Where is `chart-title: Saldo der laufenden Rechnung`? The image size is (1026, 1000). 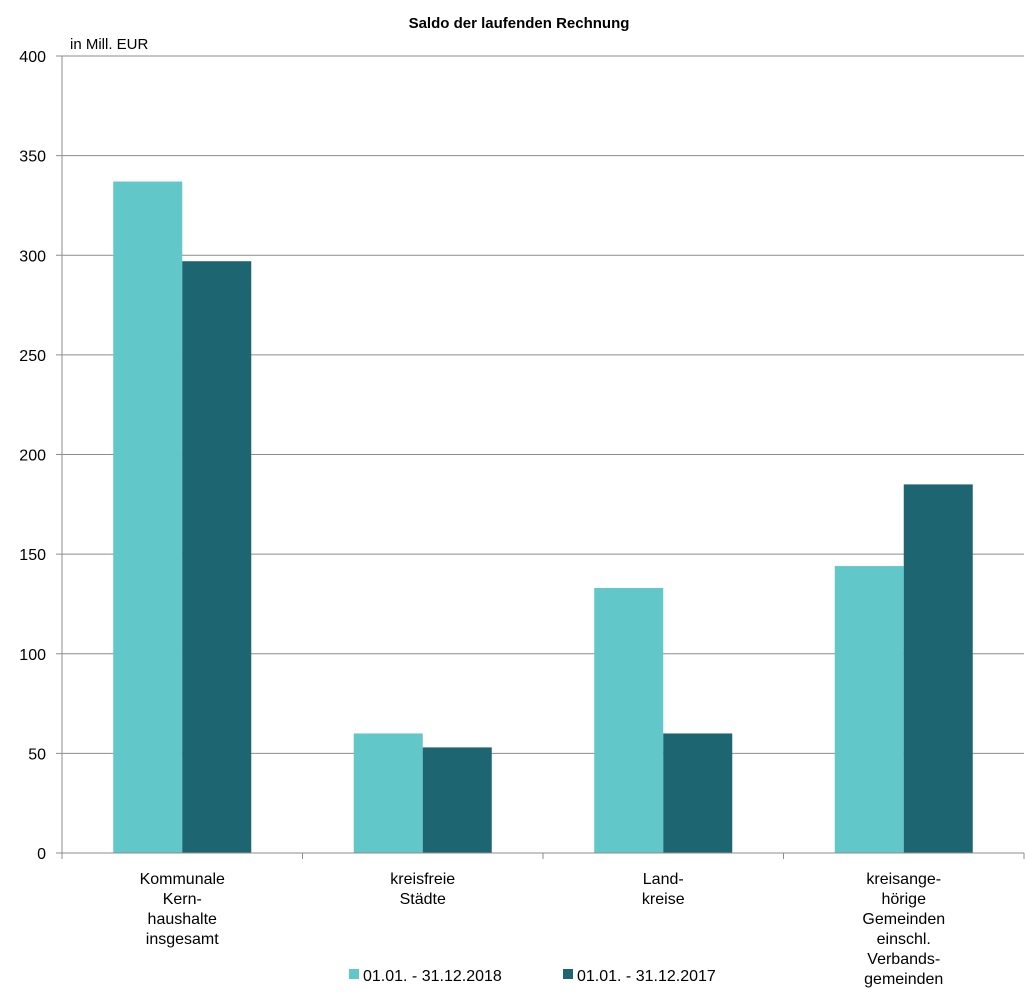 chart-title: Saldo der laufenden Rechnung is located at coordinates (519, 23).